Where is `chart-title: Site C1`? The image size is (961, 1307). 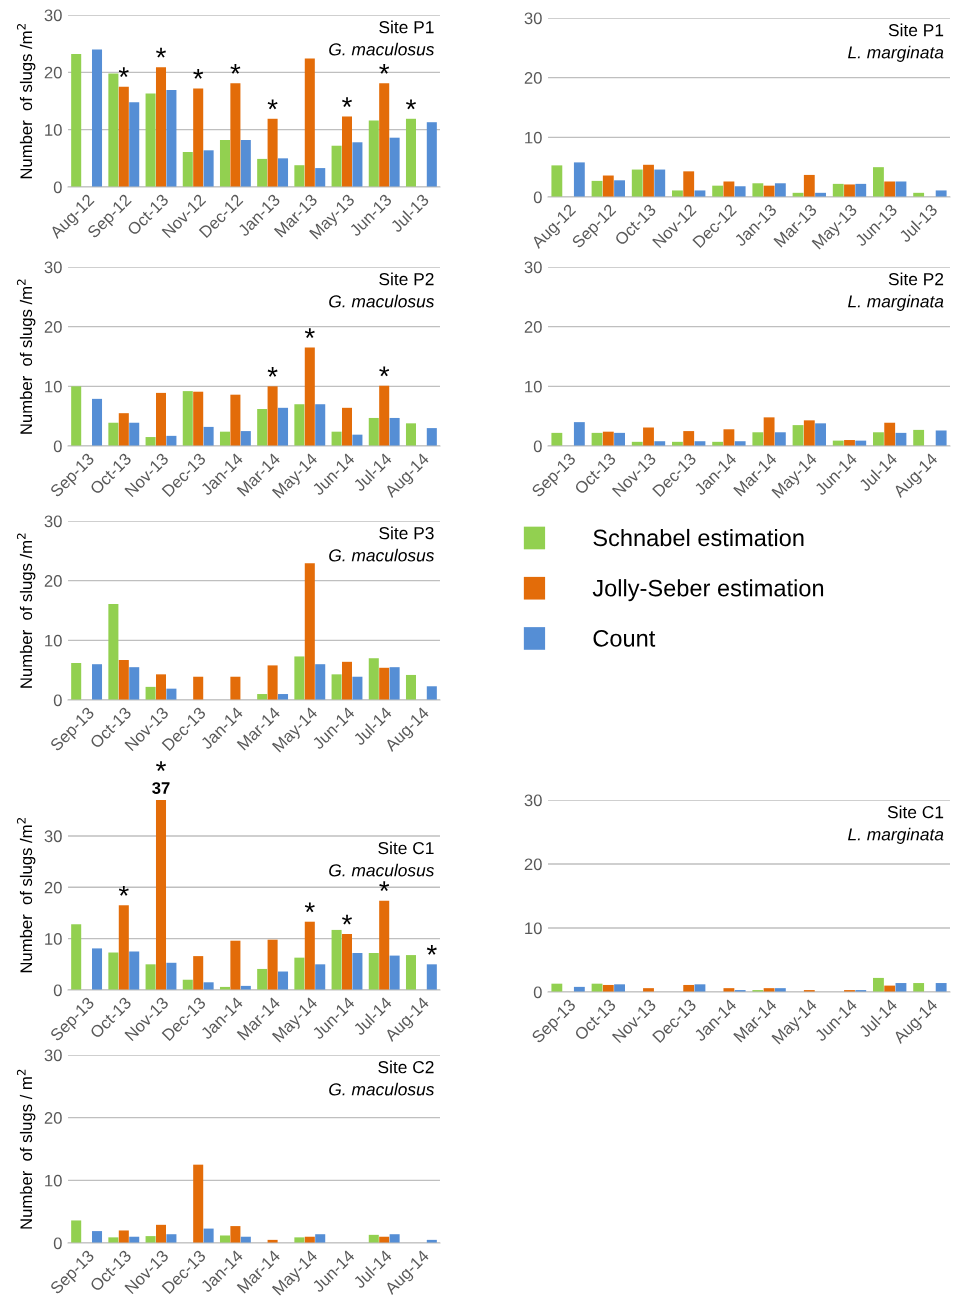
chart-title: Site C1 is located at coordinates (915, 812).